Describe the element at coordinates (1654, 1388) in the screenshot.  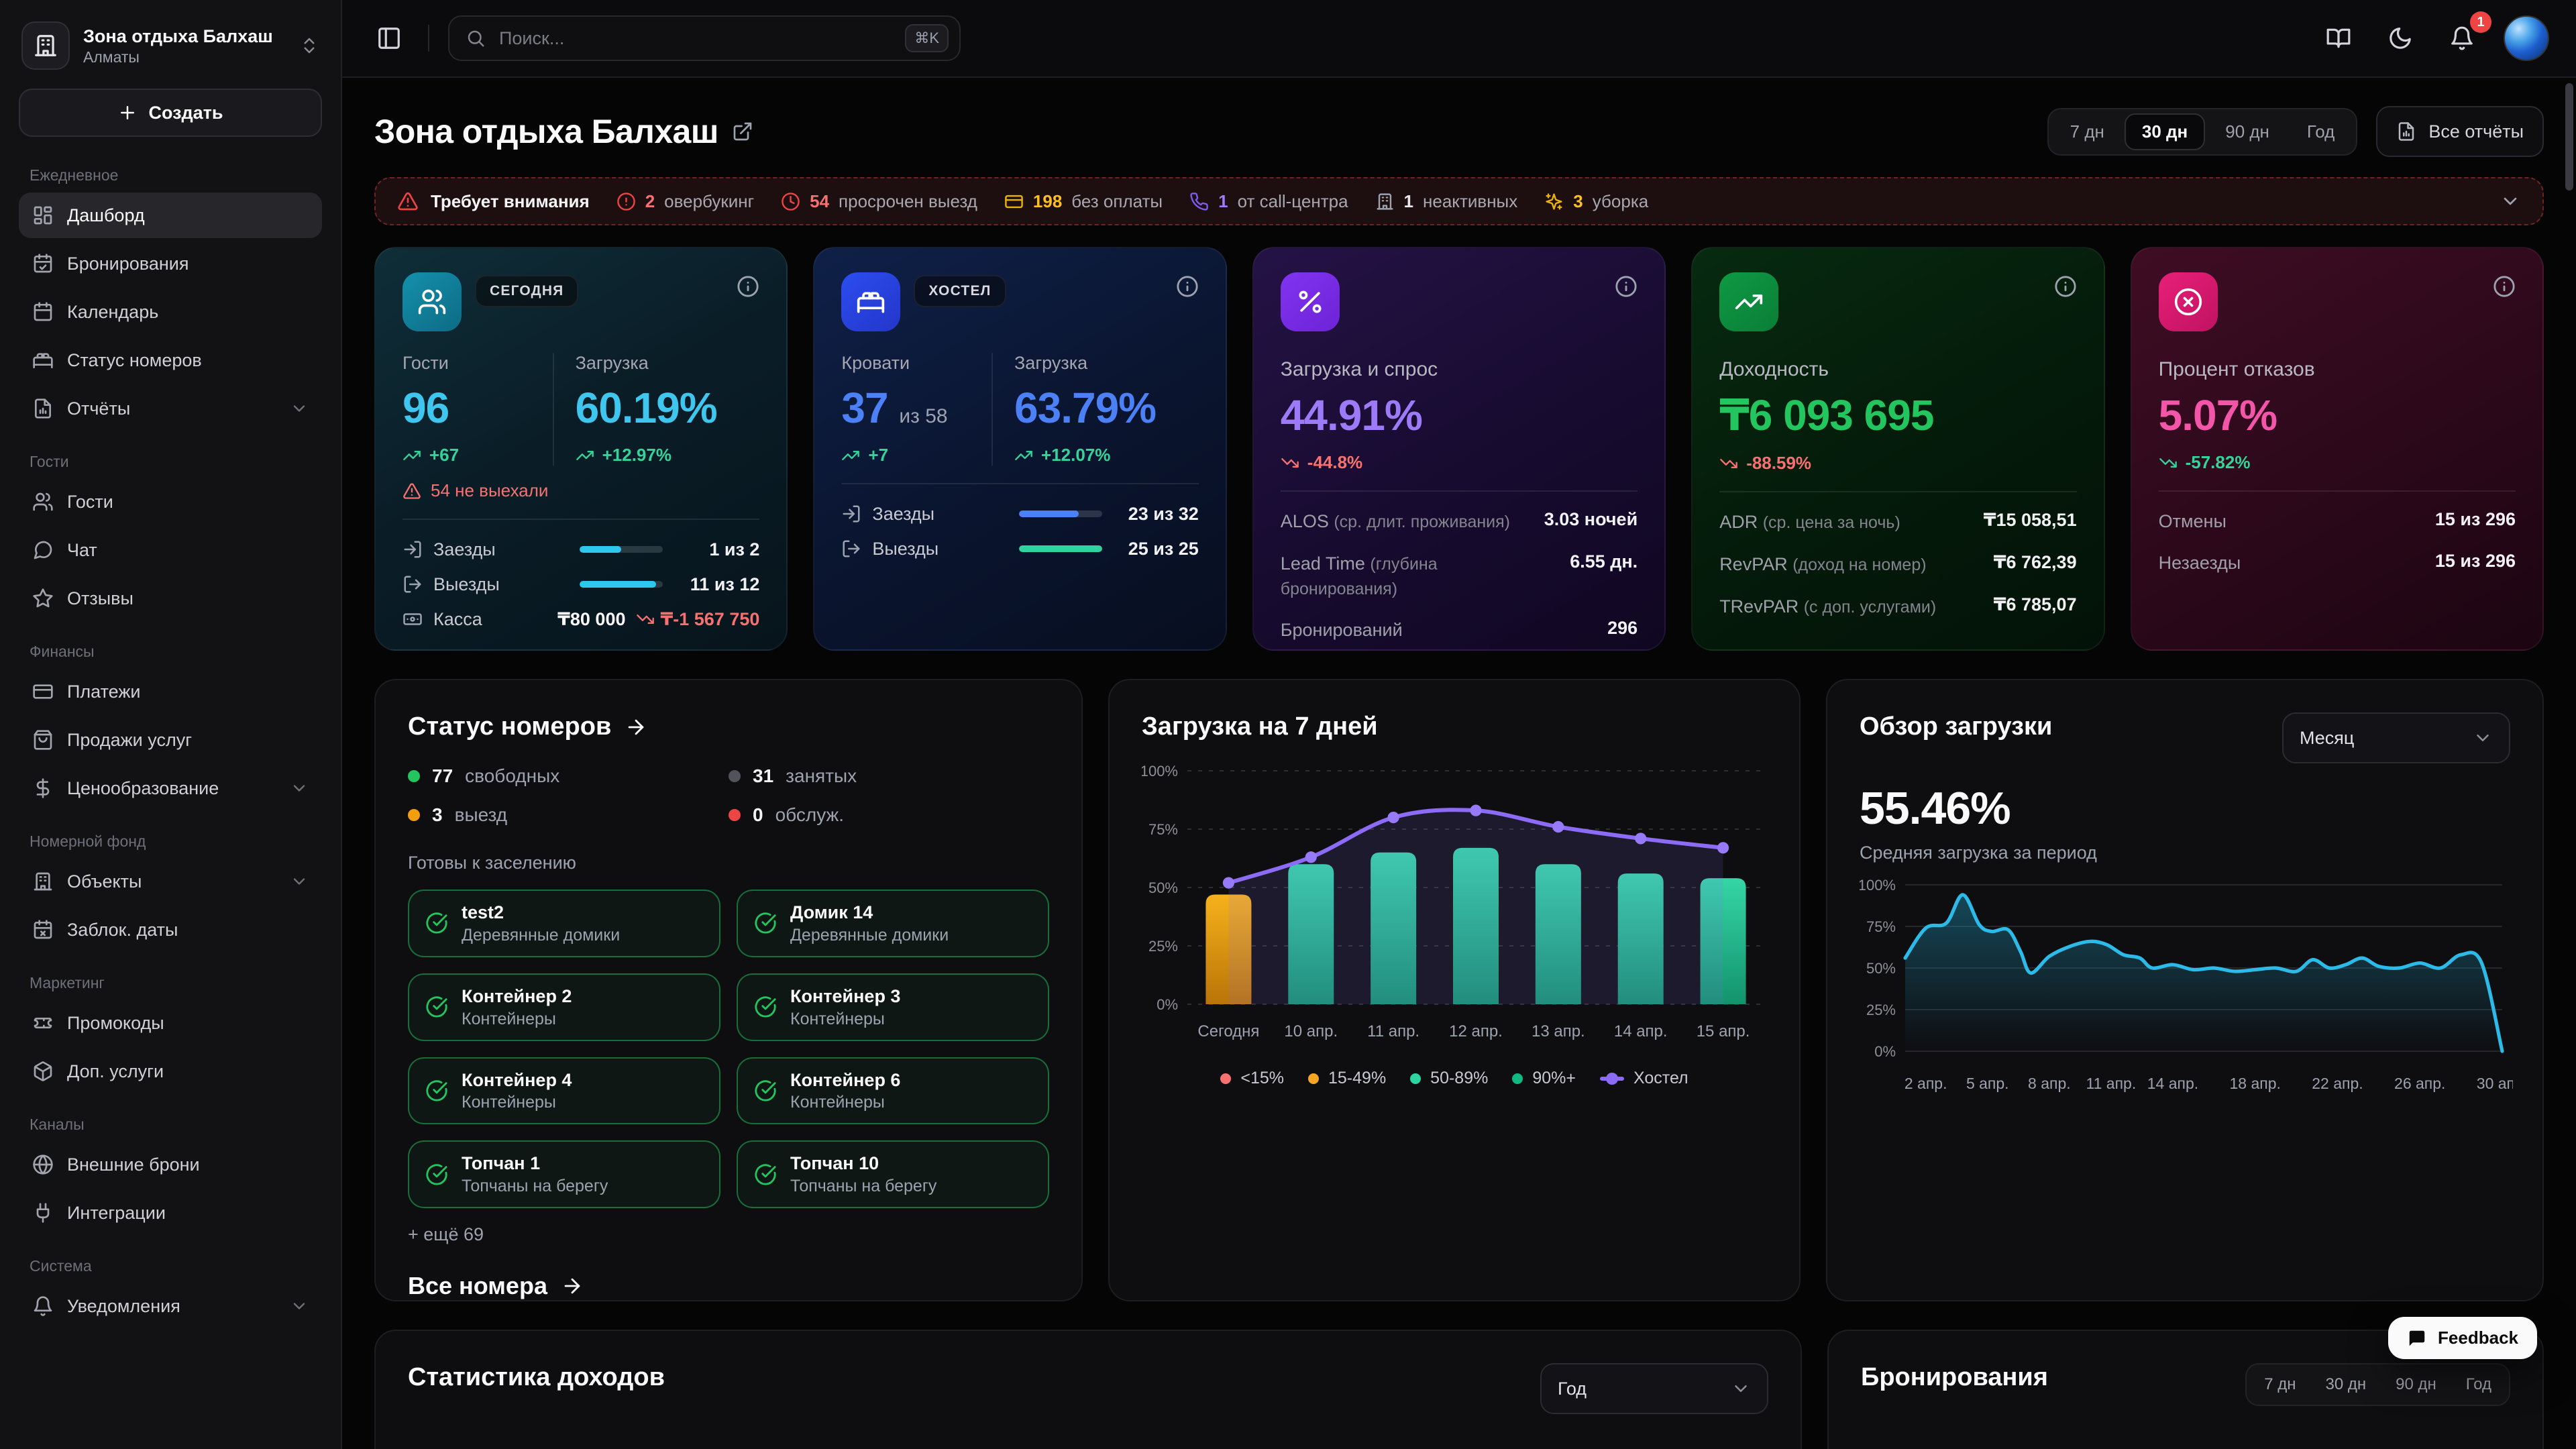
I see `income-period-select: Год` at that location.